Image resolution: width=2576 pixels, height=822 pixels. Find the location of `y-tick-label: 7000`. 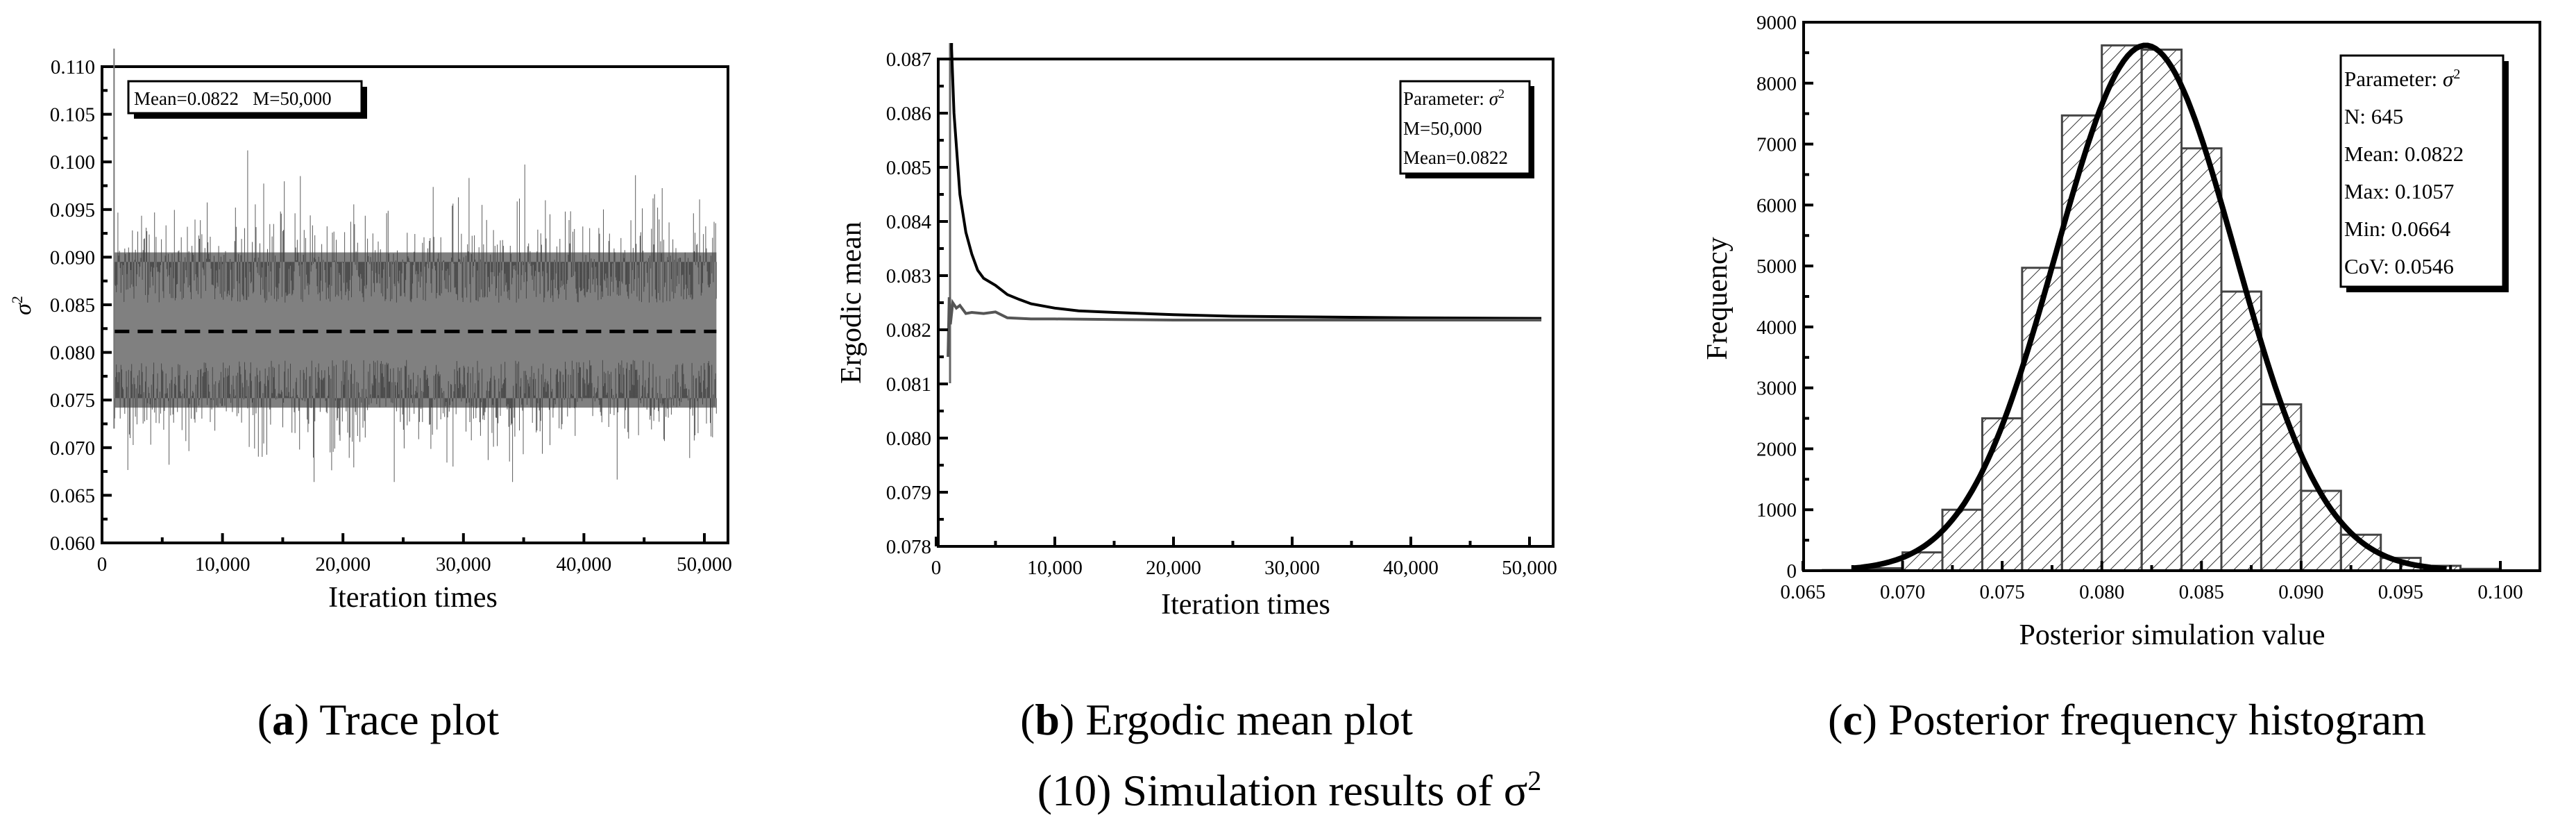

y-tick-label: 7000 is located at coordinates (1776, 145).